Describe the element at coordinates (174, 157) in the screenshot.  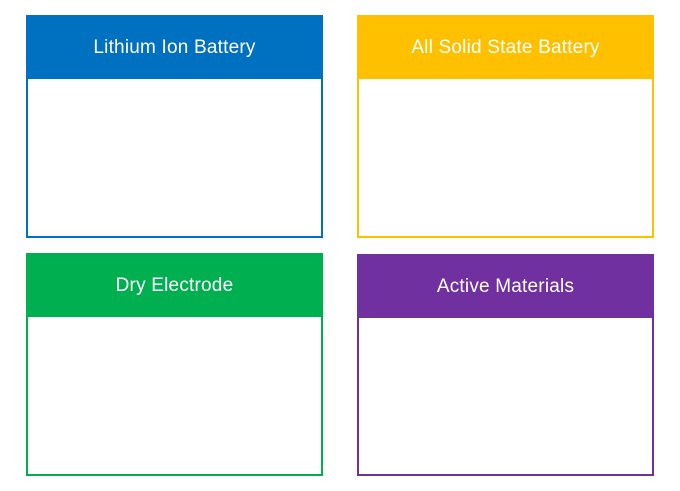
I see `card-body-lithium-ion-battery` at that location.